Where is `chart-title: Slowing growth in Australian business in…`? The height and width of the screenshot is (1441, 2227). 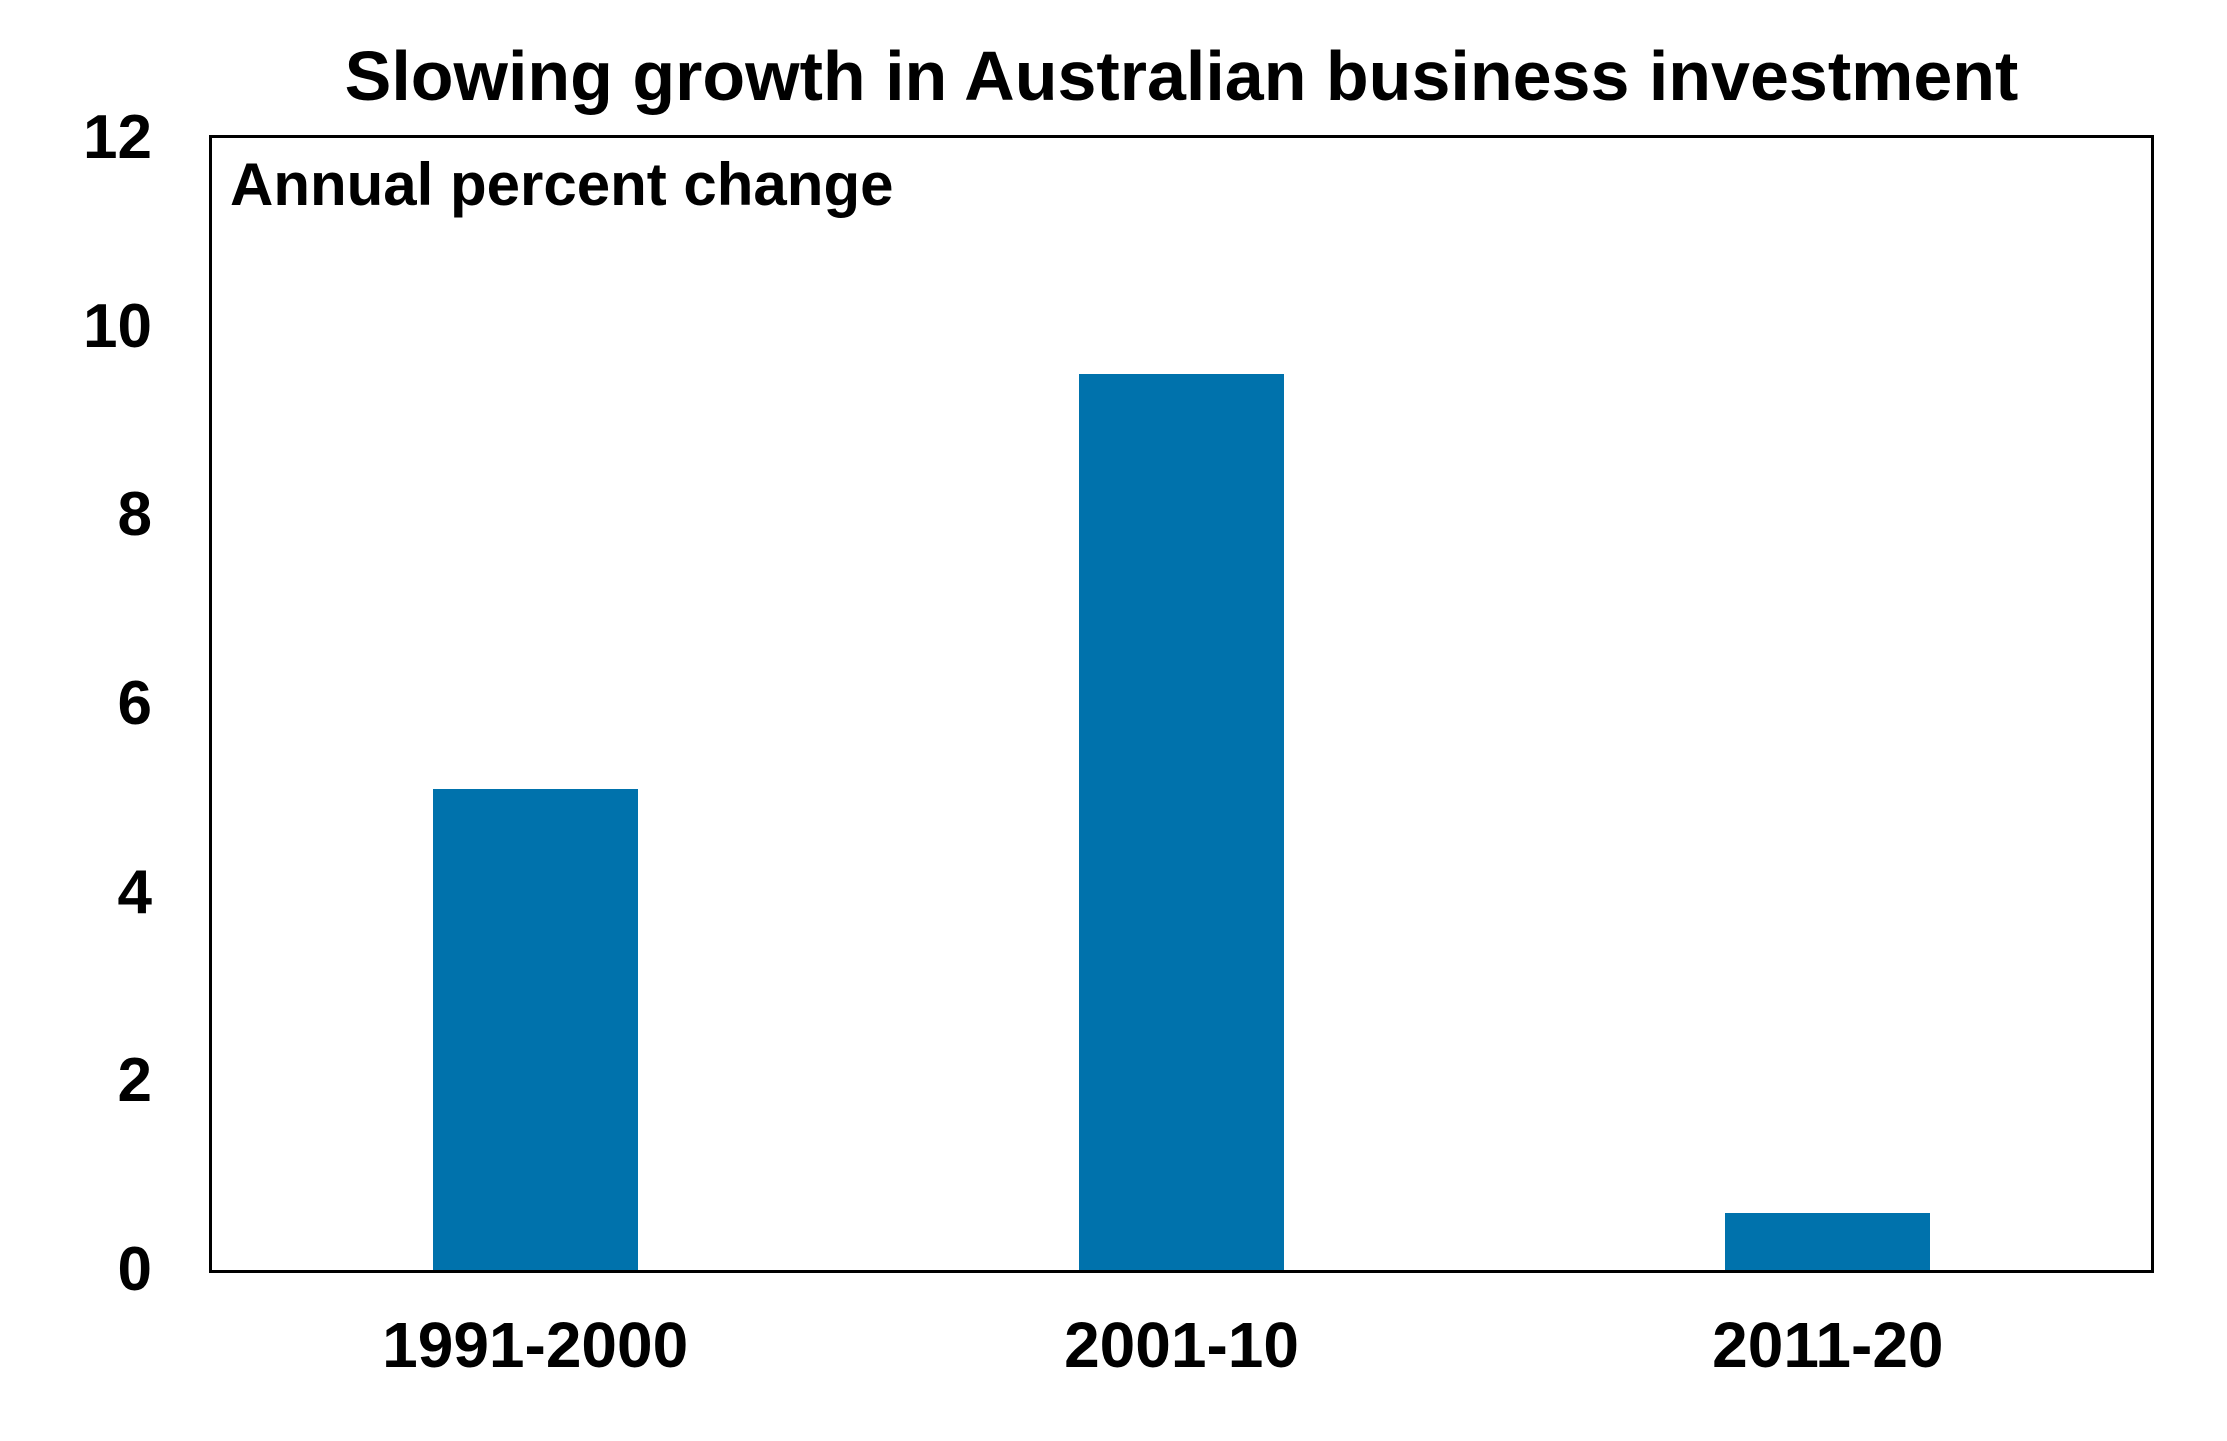 chart-title: Slowing growth in Australian business in… is located at coordinates (1181, 76).